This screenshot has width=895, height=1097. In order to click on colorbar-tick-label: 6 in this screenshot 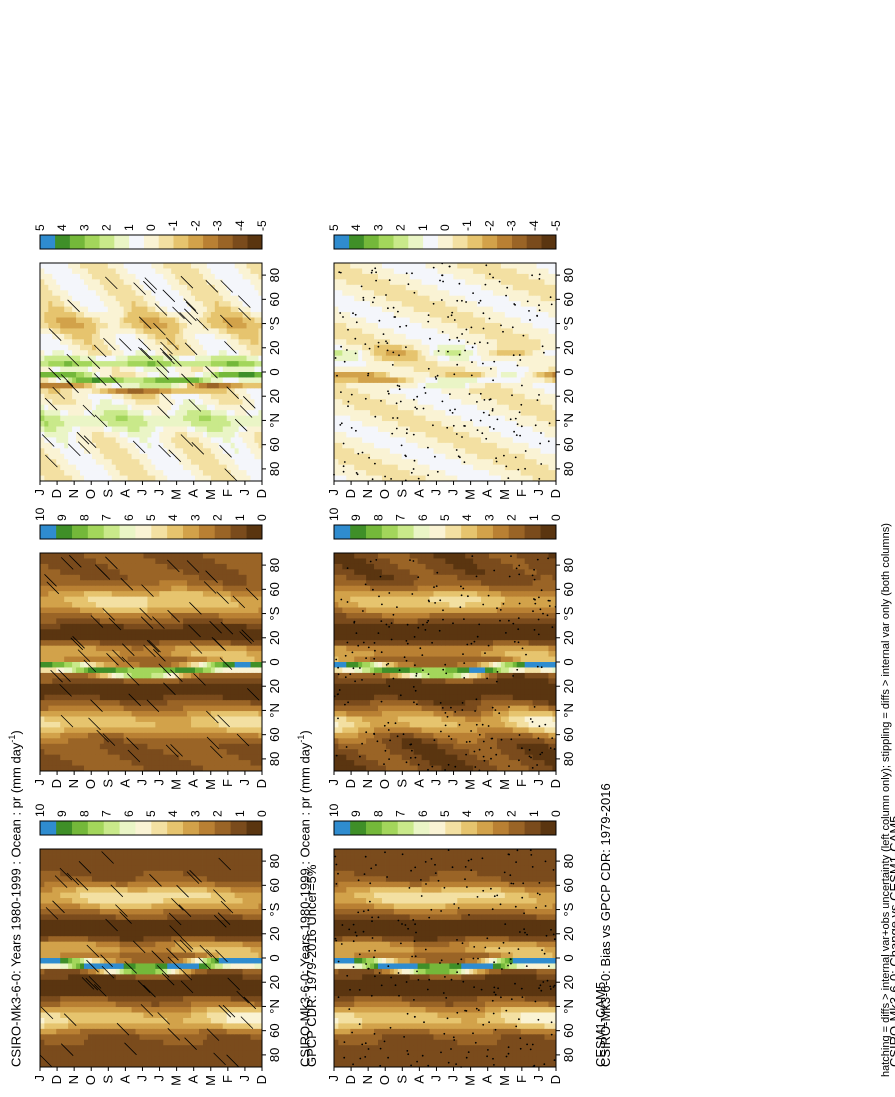, I will do `click(129, 813)`.